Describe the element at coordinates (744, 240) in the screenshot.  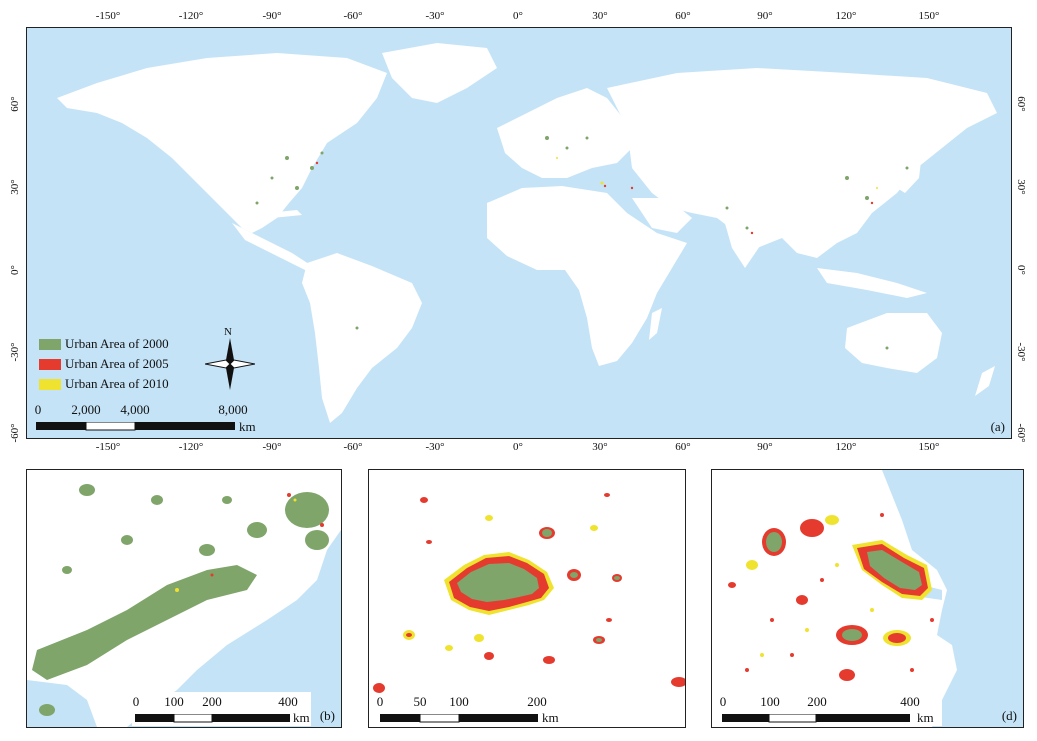
I see `indian-subcontinent` at that location.